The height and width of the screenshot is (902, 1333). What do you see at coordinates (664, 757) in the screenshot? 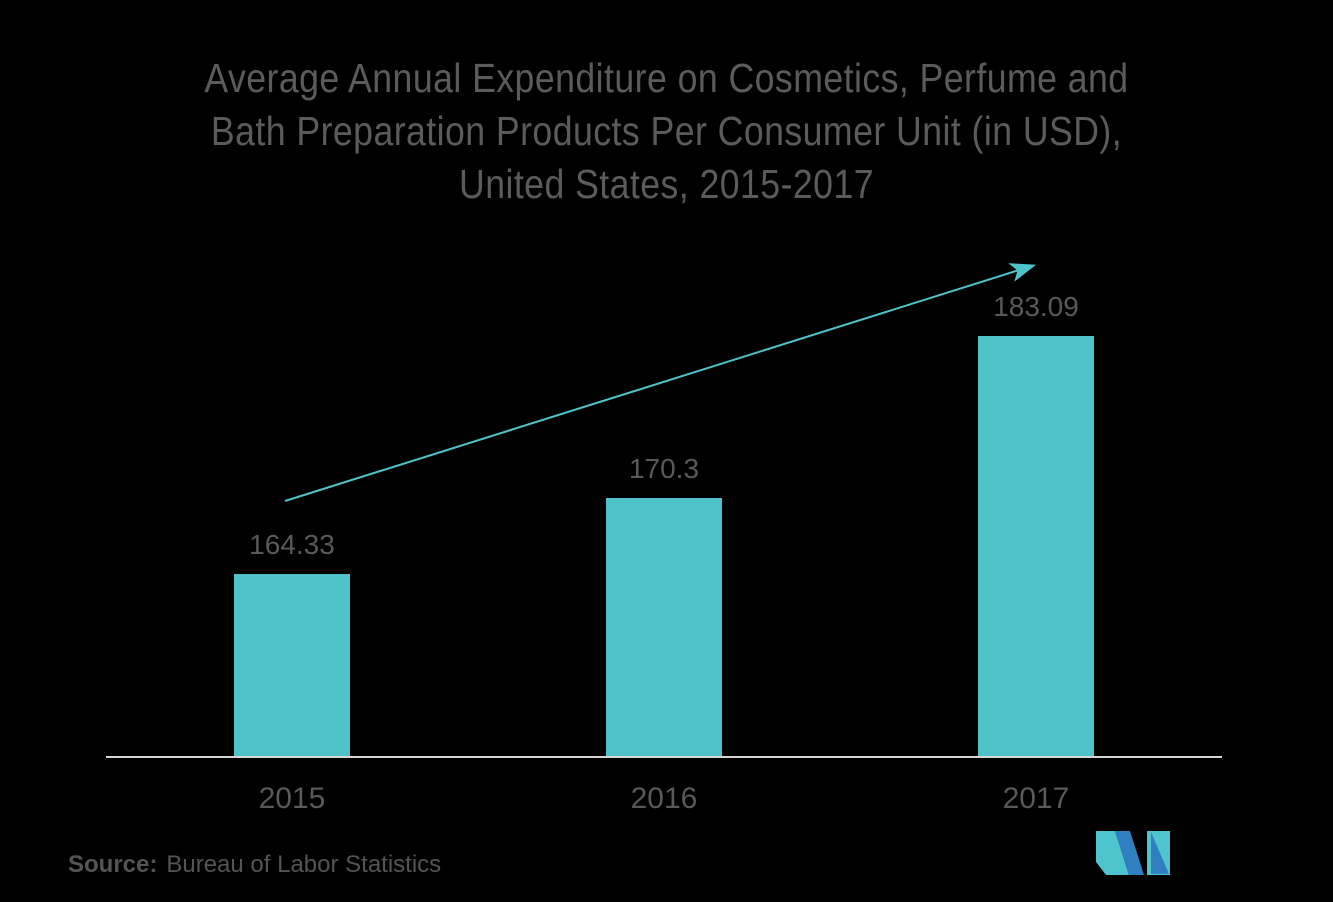
I see `x-axis-line` at bounding box center [664, 757].